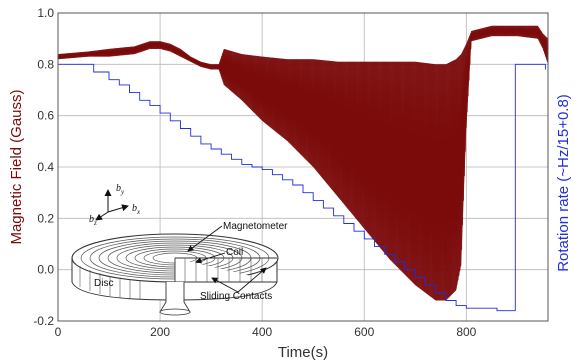 The height and width of the screenshot is (360, 574). What do you see at coordinates (45, 270) in the screenshot?
I see `y-tick-label: 0.0` at bounding box center [45, 270].